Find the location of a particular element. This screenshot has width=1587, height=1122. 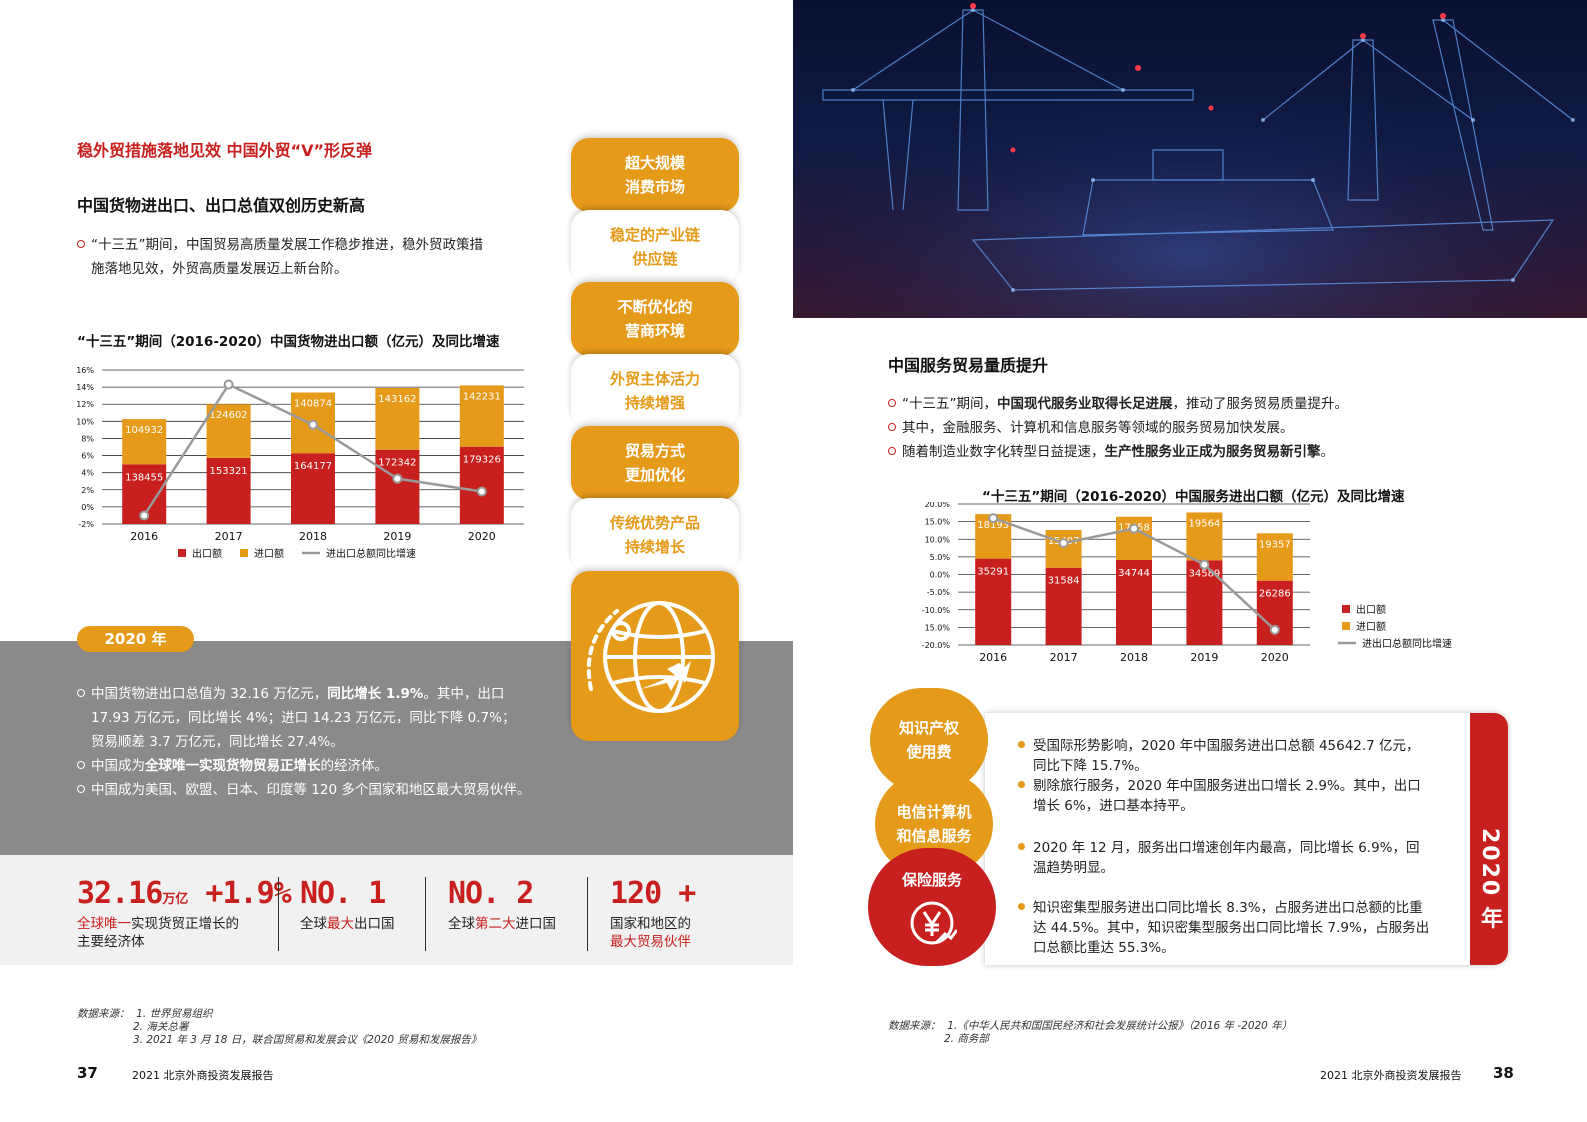

circle-ip-fees: 知识产权 使用费 is located at coordinates (929, 740).